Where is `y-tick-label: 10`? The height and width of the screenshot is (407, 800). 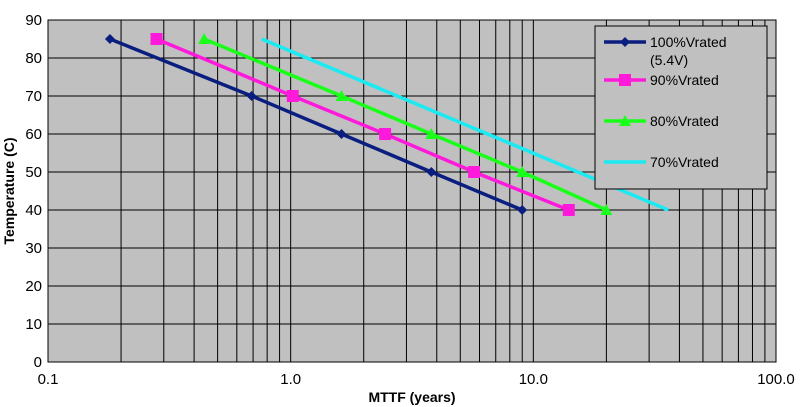 y-tick-label: 10 is located at coordinates (33, 324).